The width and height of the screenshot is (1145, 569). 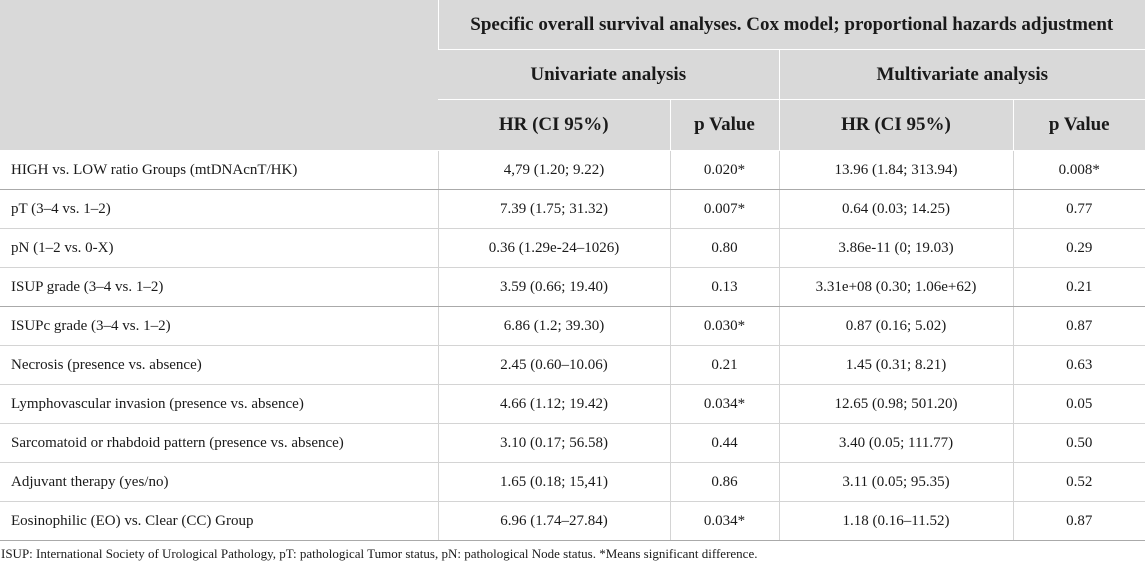 What do you see at coordinates (219, 521) in the screenshot?
I see `row-label: Eosinophilic (EO) vs. Clear (CC) Group` at bounding box center [219, 521].